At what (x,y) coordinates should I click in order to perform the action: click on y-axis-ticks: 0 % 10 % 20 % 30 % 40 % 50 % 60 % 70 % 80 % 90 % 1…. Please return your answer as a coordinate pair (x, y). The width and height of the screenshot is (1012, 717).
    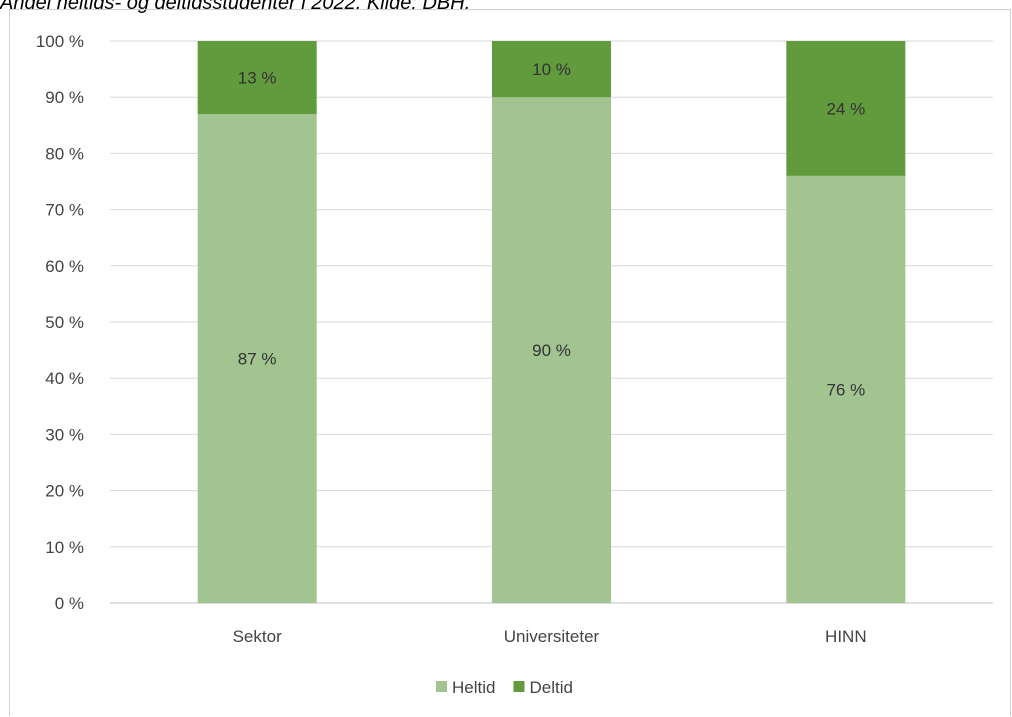
    Looking at the image, I should click on (60, 322).